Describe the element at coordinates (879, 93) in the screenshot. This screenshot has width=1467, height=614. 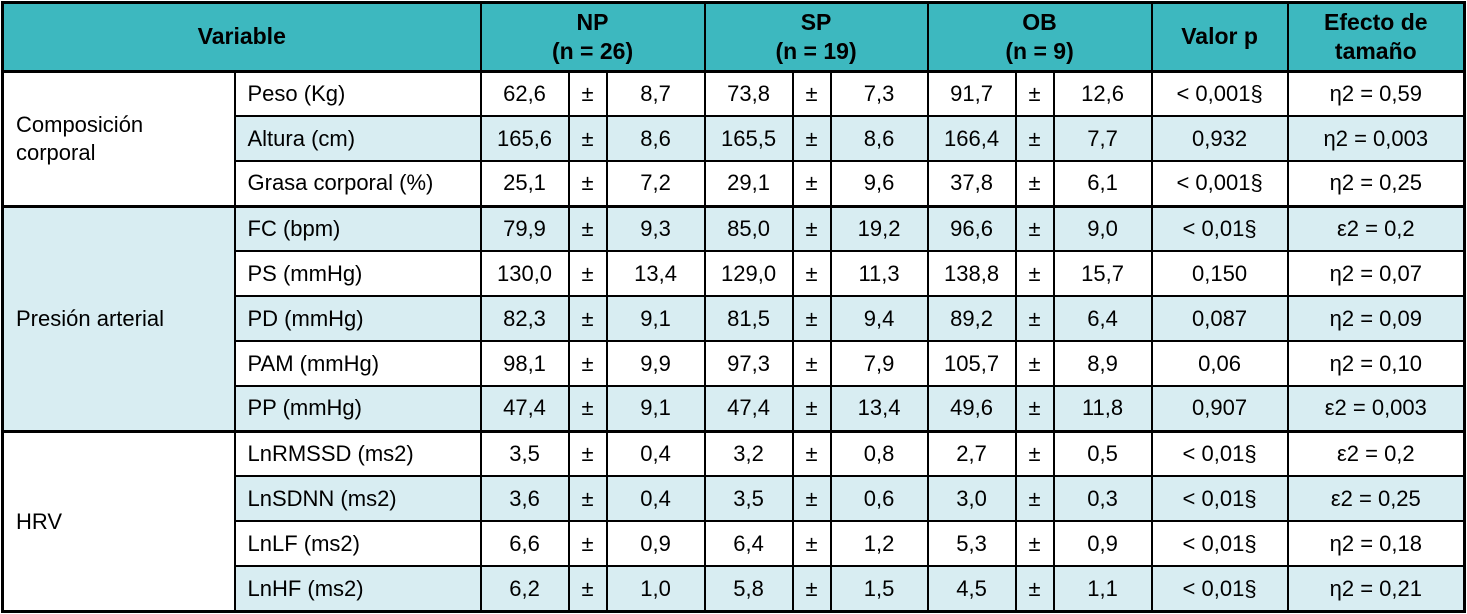
I see `sp-sd-cell: 7,3` at that location.